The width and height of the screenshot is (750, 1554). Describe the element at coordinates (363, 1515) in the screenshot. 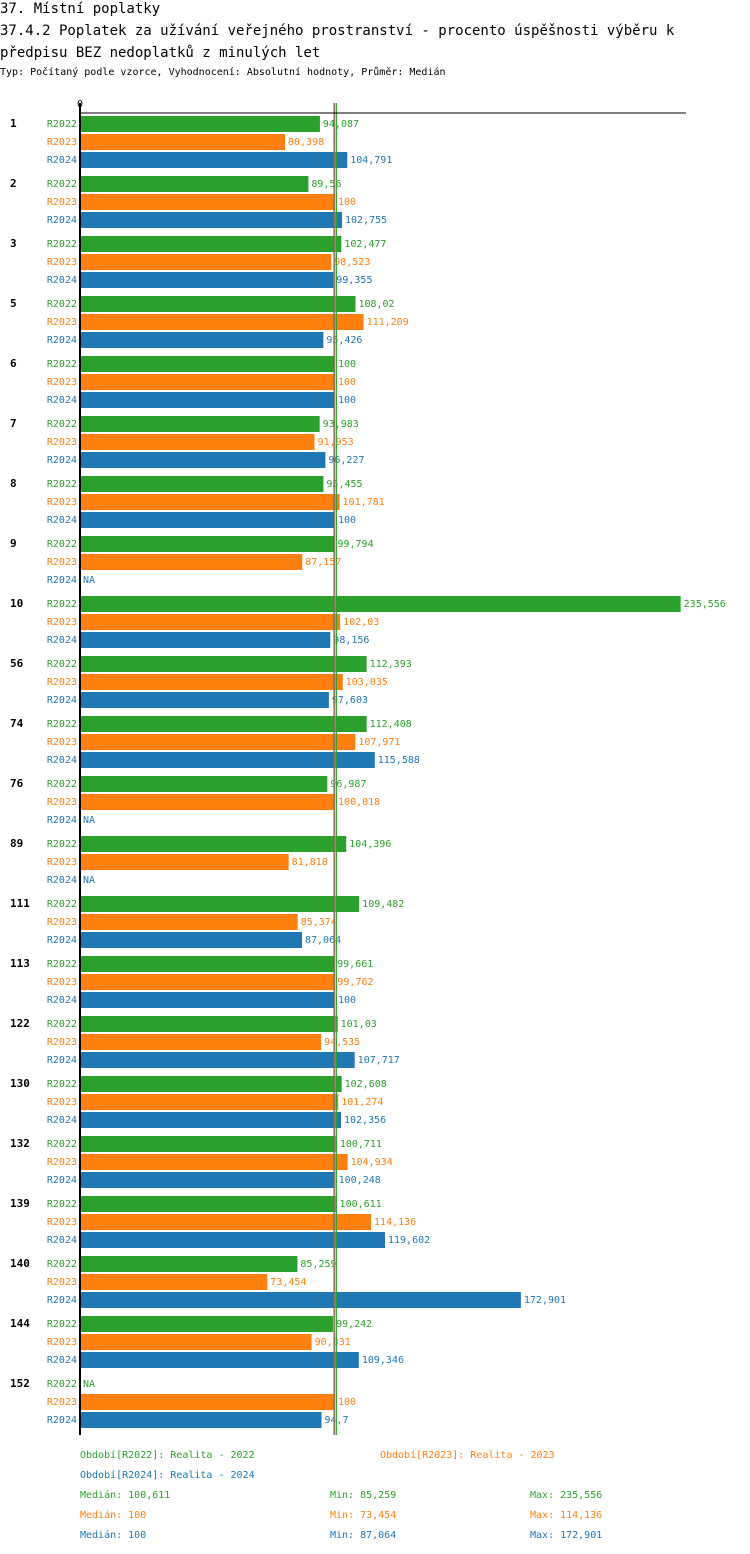

I see `stat-min-r2023: Min: 73,454` at that location.